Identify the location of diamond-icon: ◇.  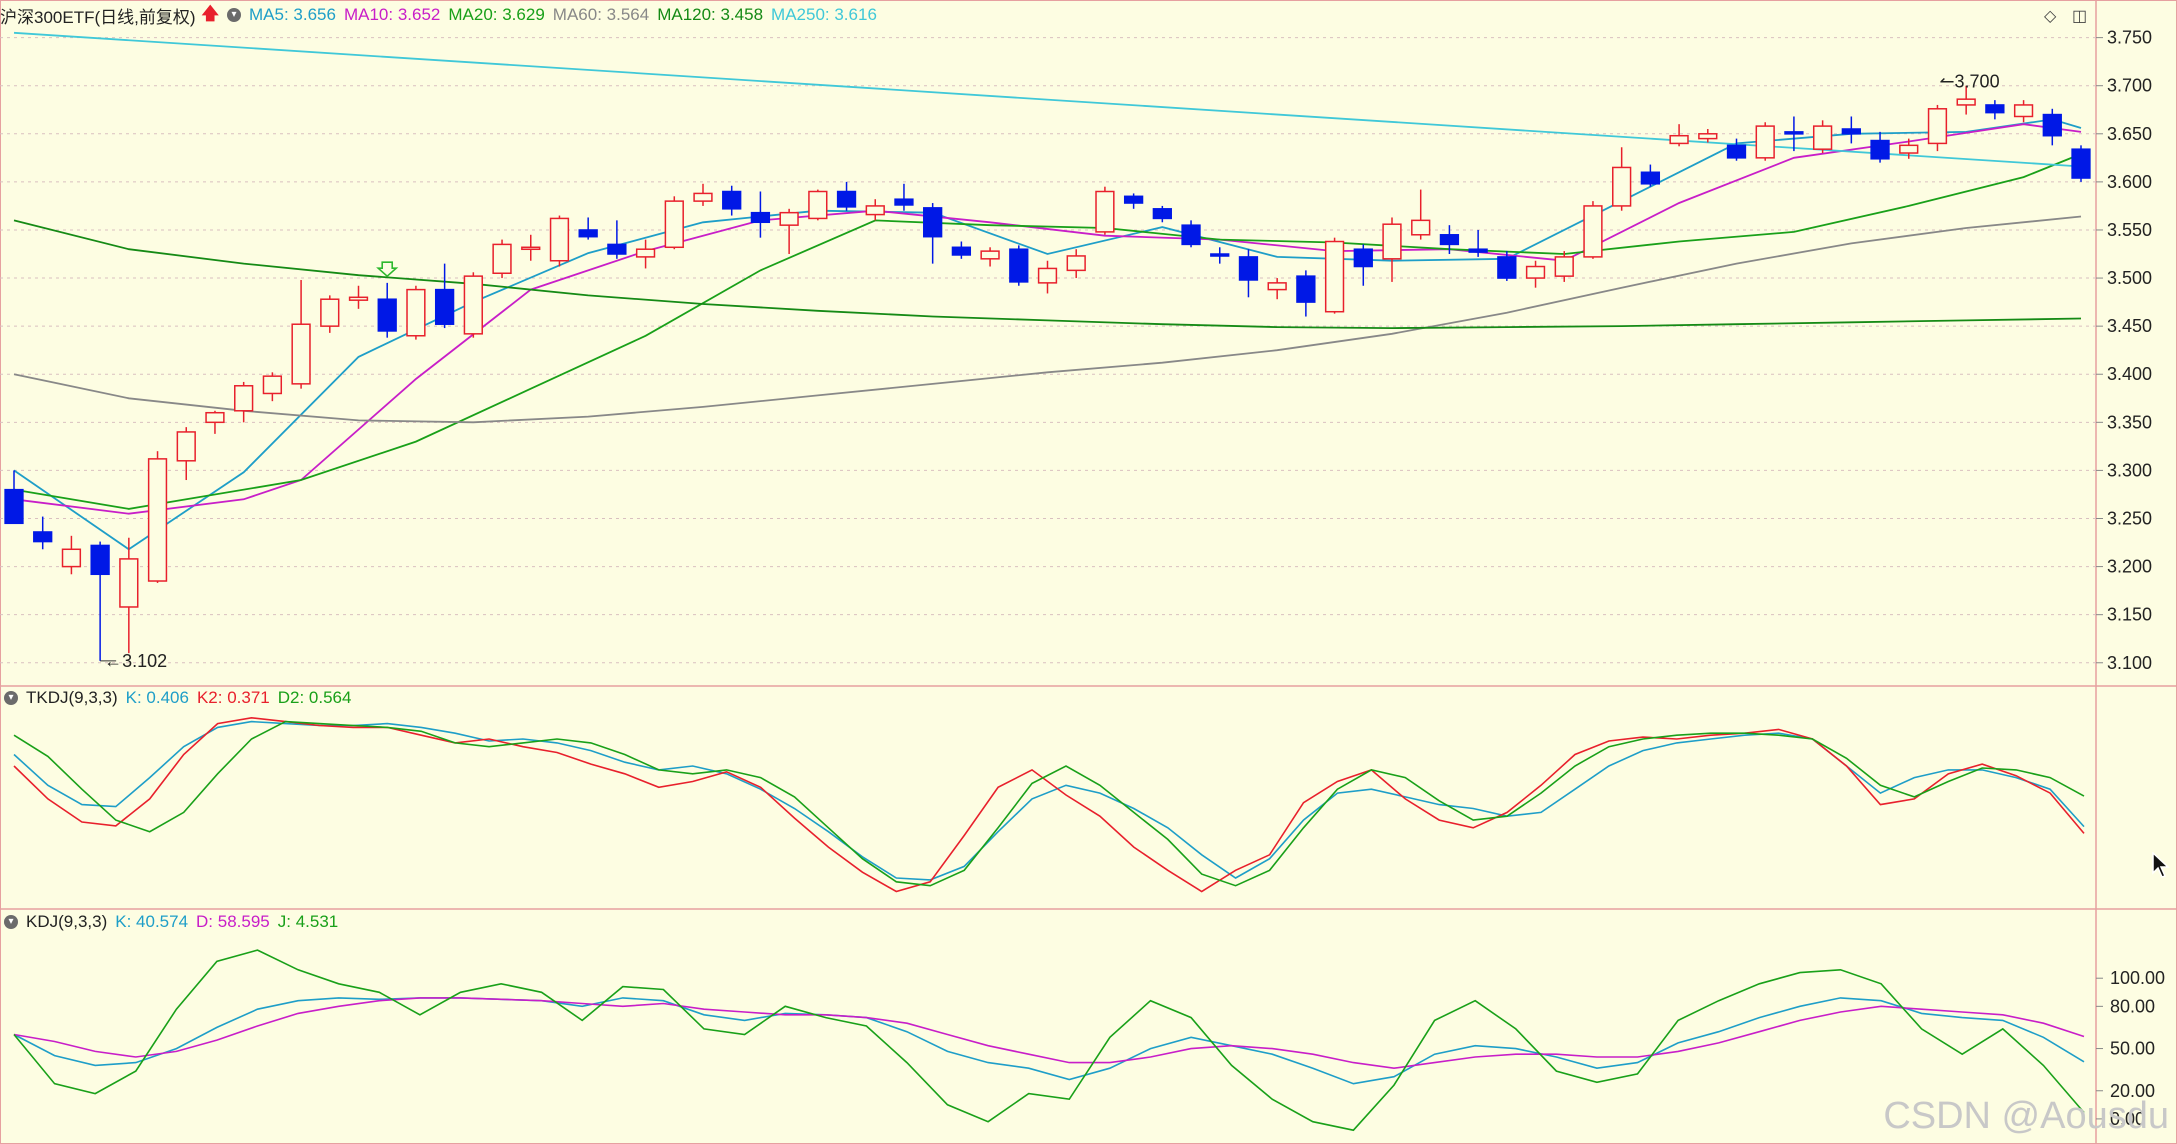
(2050, 16).